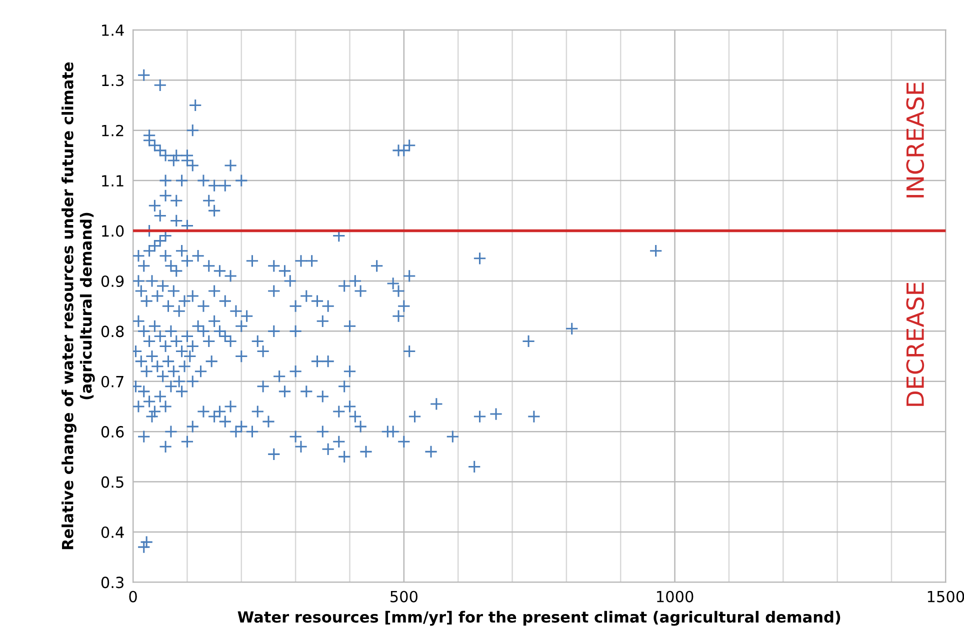  What do you see at coordinates (112, 332) in the screenshot?
I see `y-tick-label: 0.8` at bounding box center [112, 332].